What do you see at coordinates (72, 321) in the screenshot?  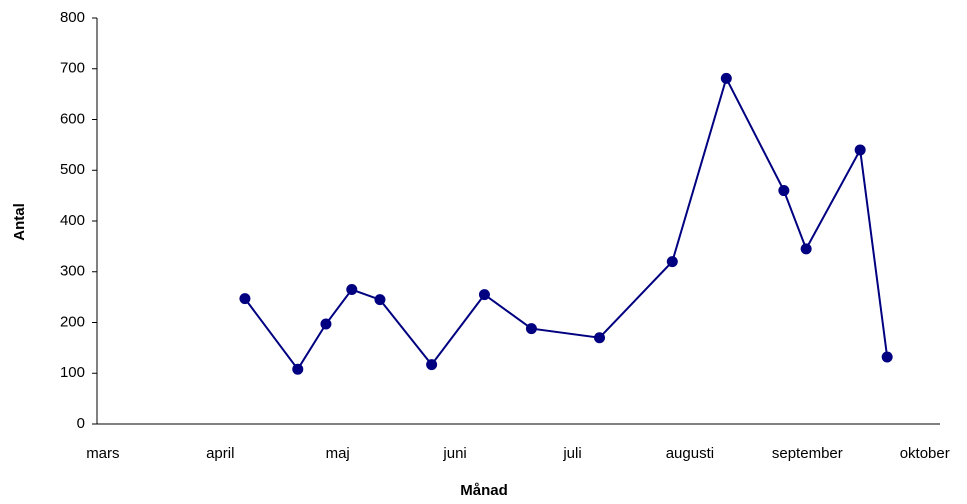 I see `y-tick-label: 200` at bounding box center [72, 321].